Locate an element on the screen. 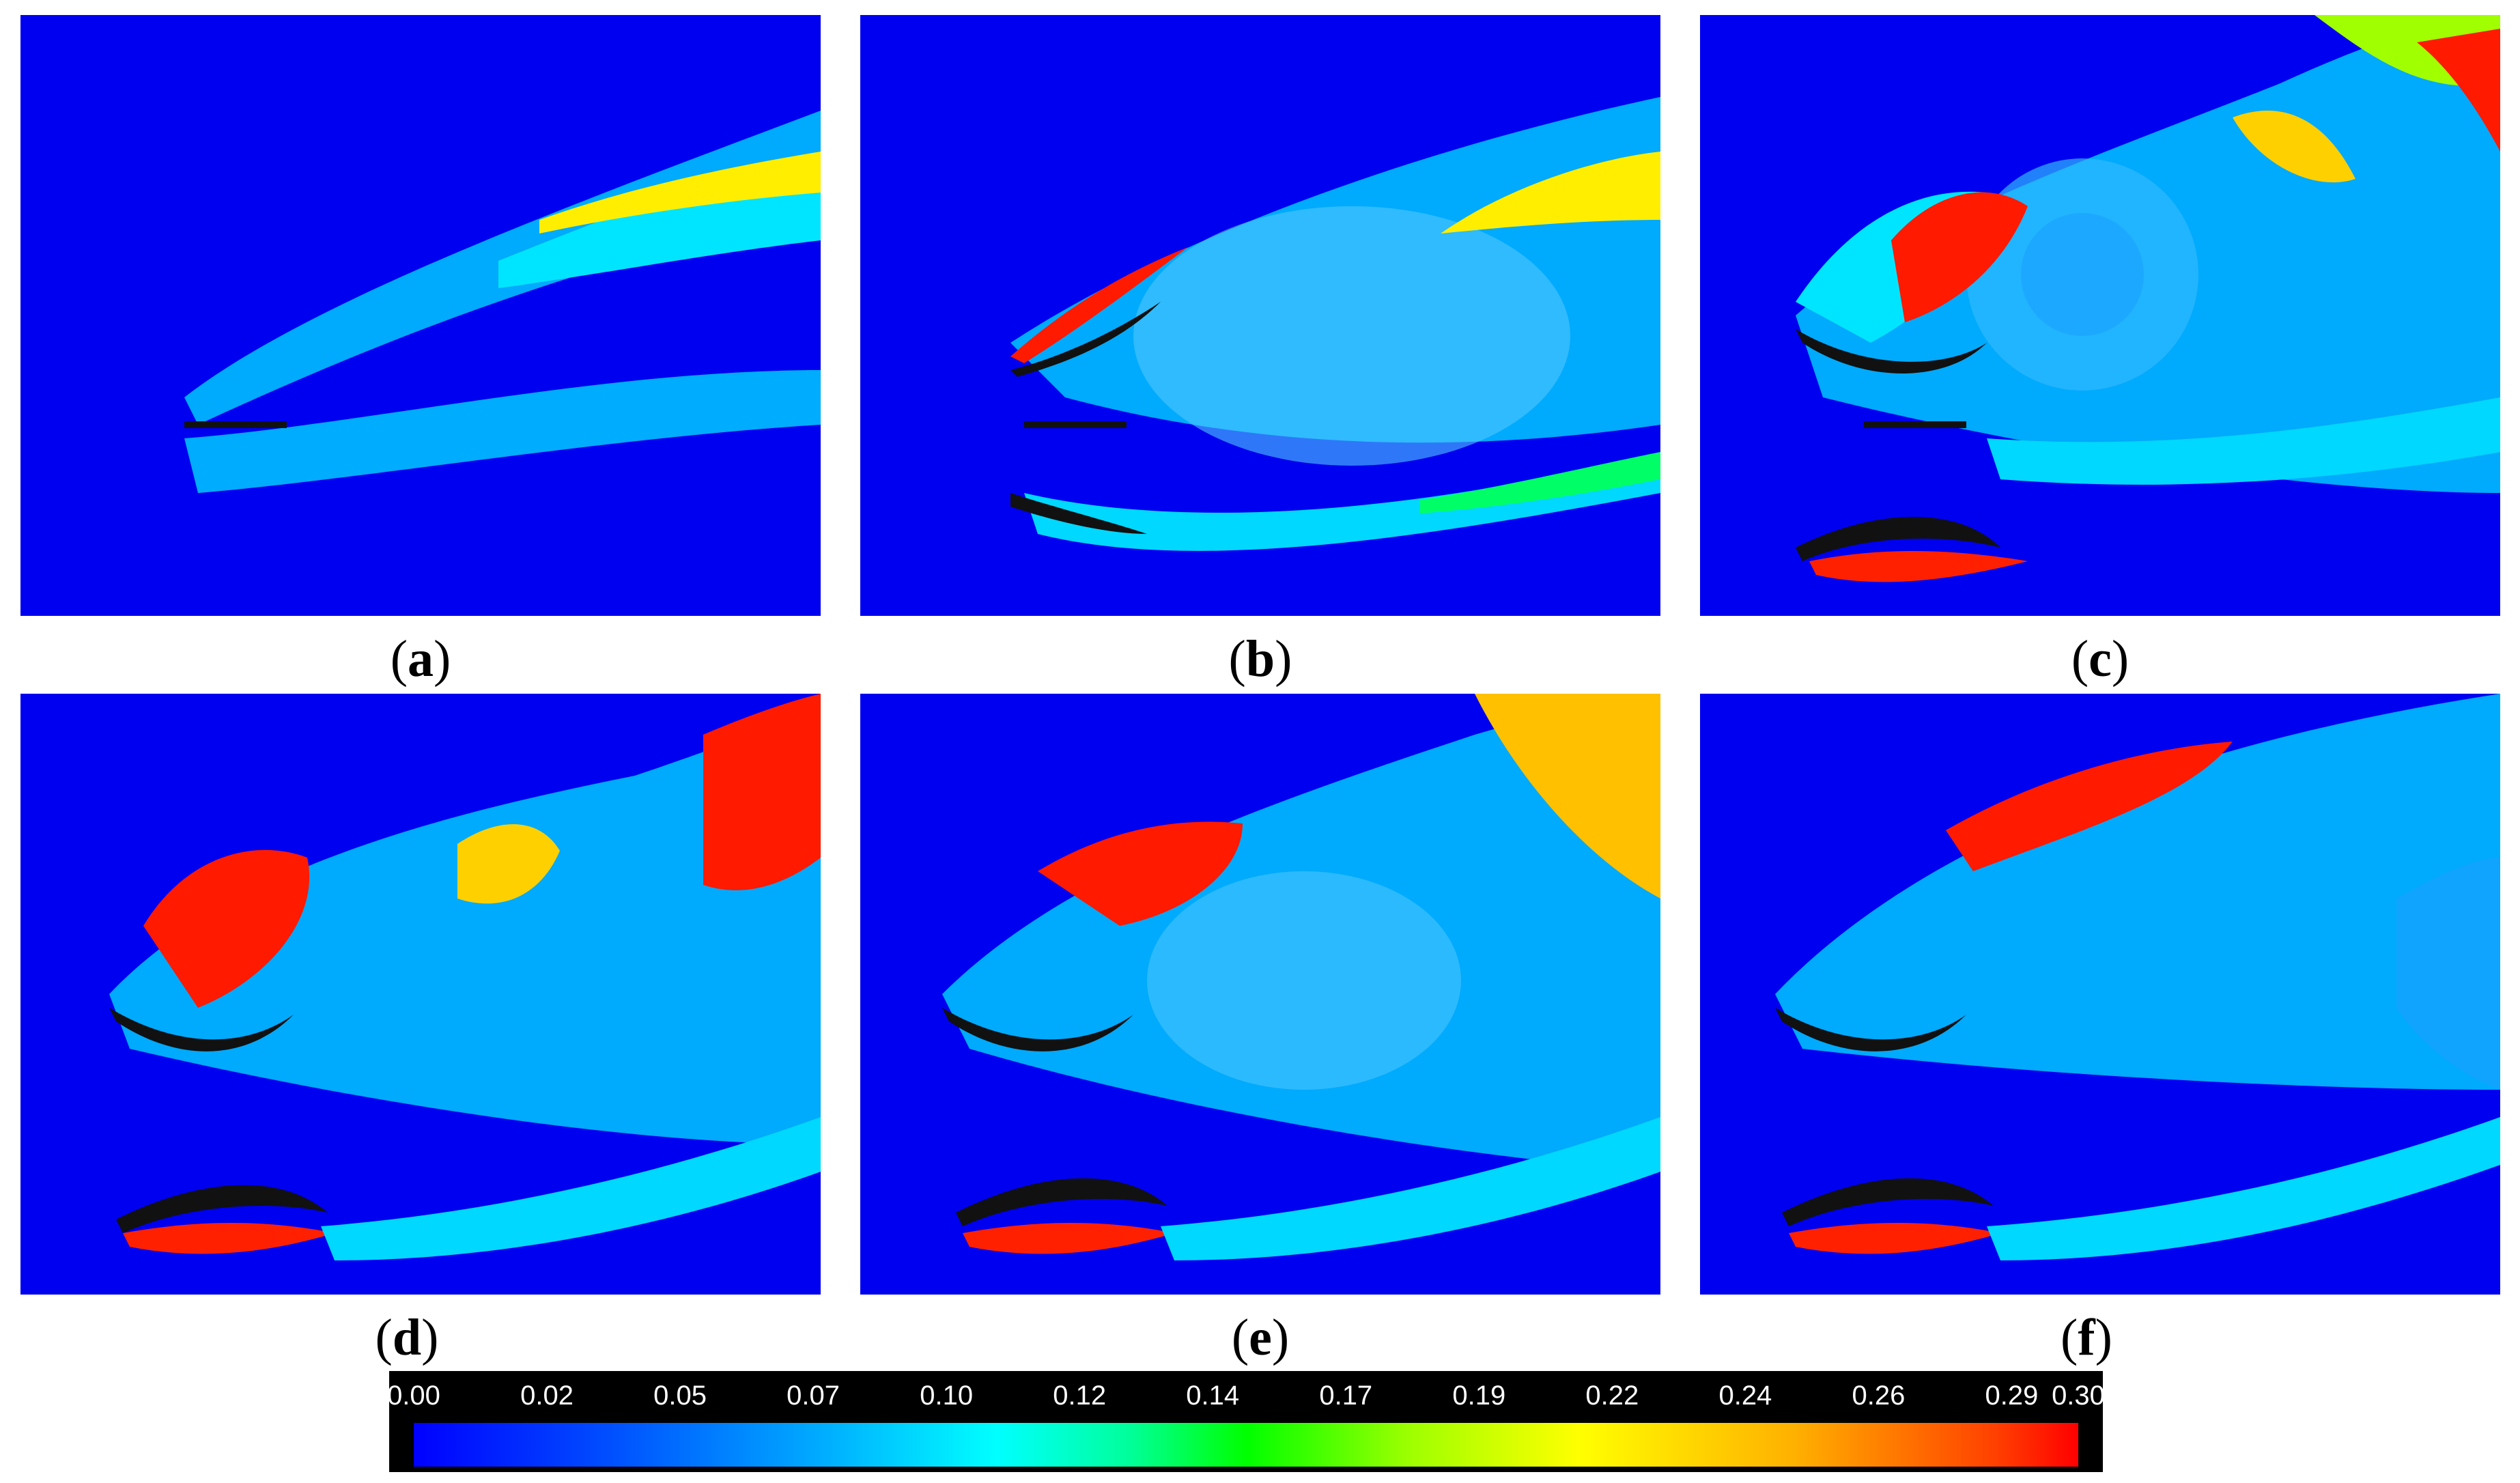  contour-panel-d is located at coordinates (420, 995).